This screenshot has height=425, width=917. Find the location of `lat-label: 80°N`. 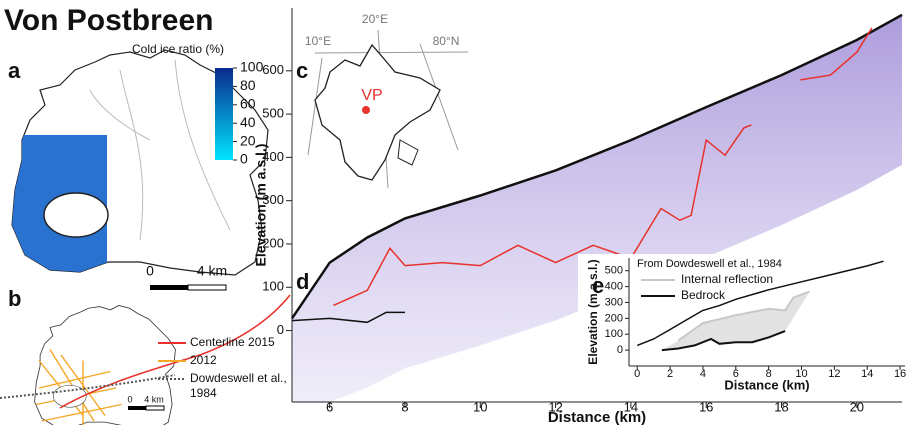

lat-label: 80°N is located at coordinates (446, 41).